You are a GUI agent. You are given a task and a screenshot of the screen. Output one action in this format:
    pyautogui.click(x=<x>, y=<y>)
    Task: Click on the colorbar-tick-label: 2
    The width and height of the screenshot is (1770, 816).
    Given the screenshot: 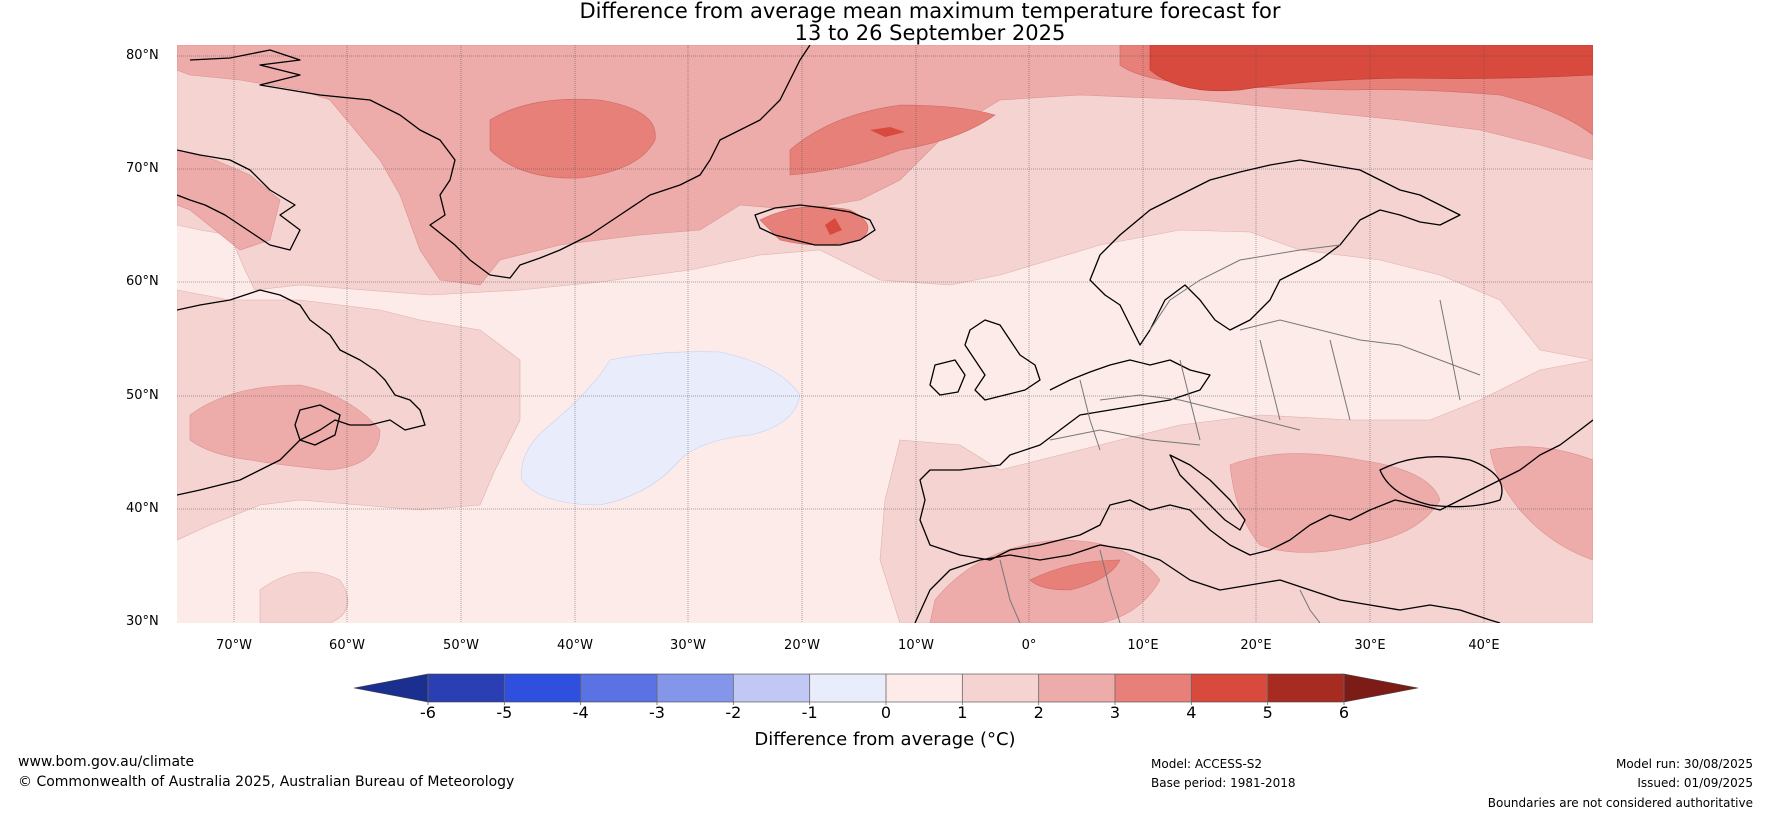 What is the action you would take?
    pyautogui.click(x=1038, y=712)
    